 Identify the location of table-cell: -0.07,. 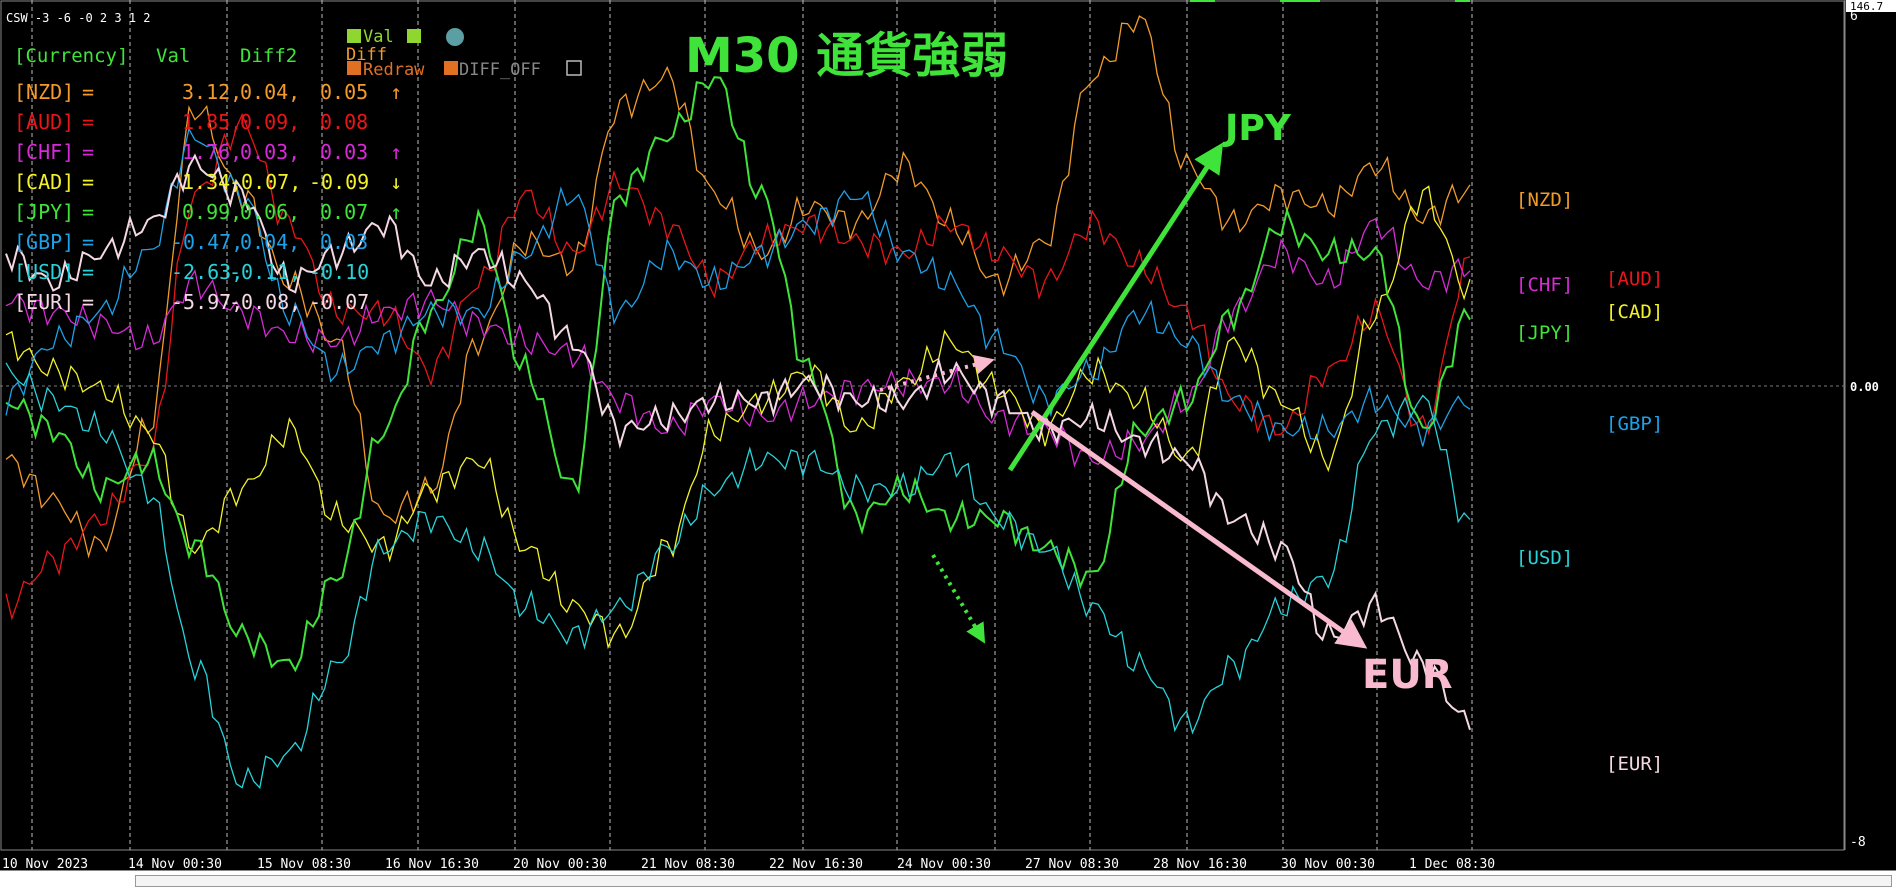
(265, 182).